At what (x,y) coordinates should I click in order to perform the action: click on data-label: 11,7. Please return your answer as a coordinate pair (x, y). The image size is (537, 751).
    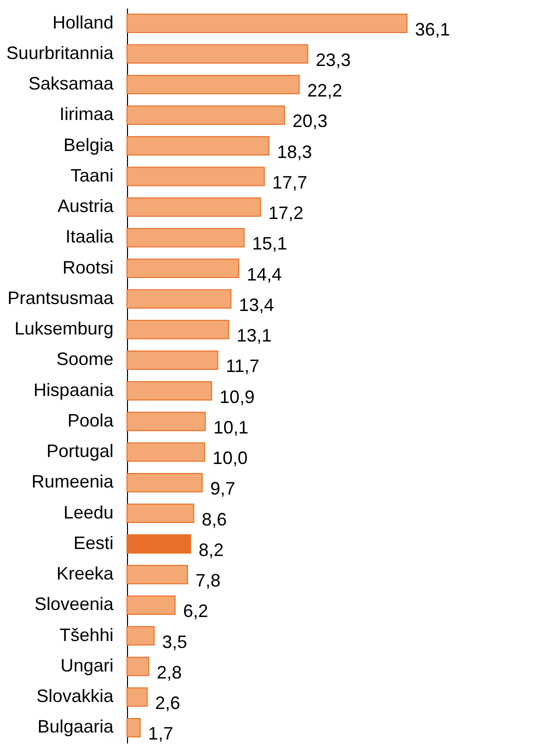
    Looking at the image, I should click on (243, 366).